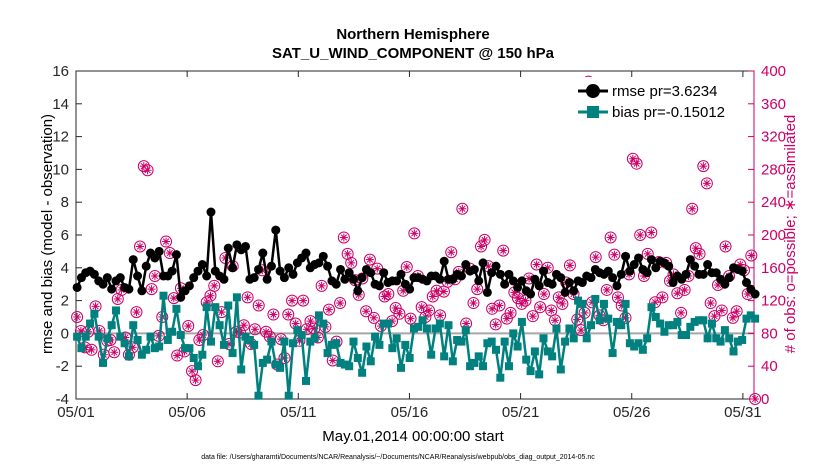 The height and width of the screenshot is (470, 830). Describe the element at coordinates (60, 104) in the screenshot. I see `y-tick-label: 14` at that location.